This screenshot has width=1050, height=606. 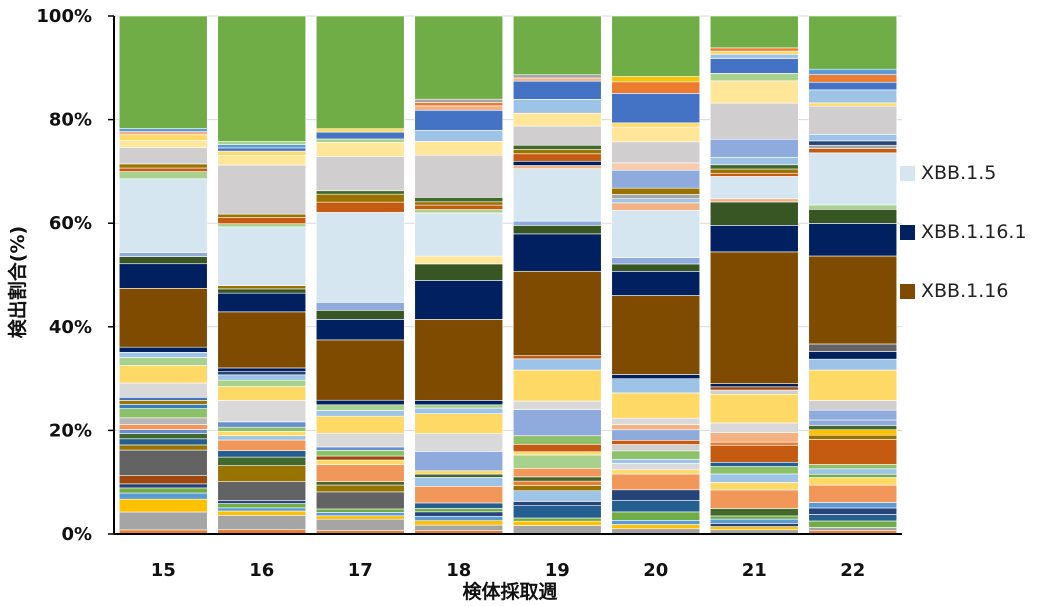 I want to click on legend-item: XBB.1.16.1, so click(x=963, y=232).